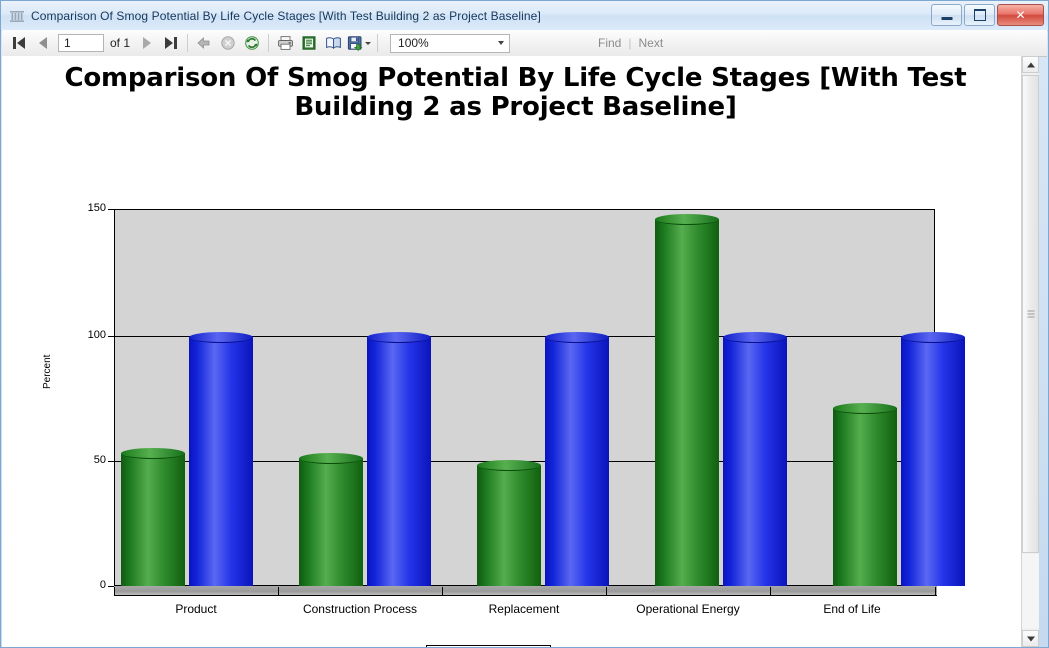 Image resolution: width=1049 pixels, height=648 pixels. What do you see at coordinates (524, 43) in the screenshot?
I see `report-toolbar: 1 of 1` at bounding box center [524, 43].